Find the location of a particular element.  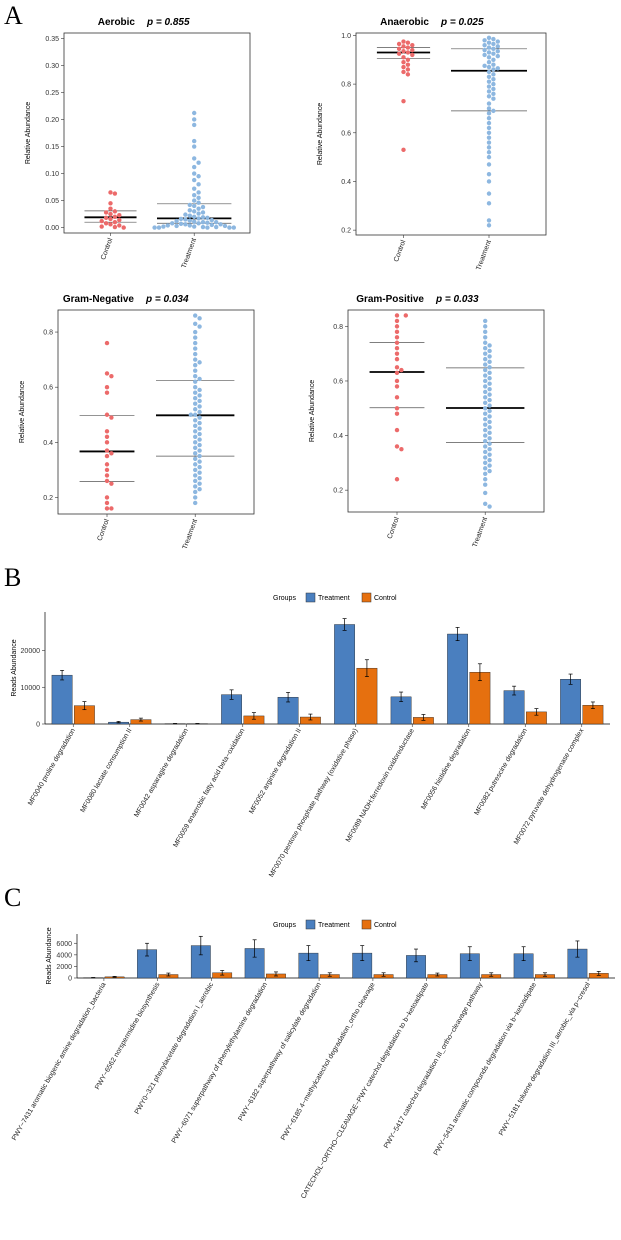

legend-title: Groups is located at coordinates (284, 925).